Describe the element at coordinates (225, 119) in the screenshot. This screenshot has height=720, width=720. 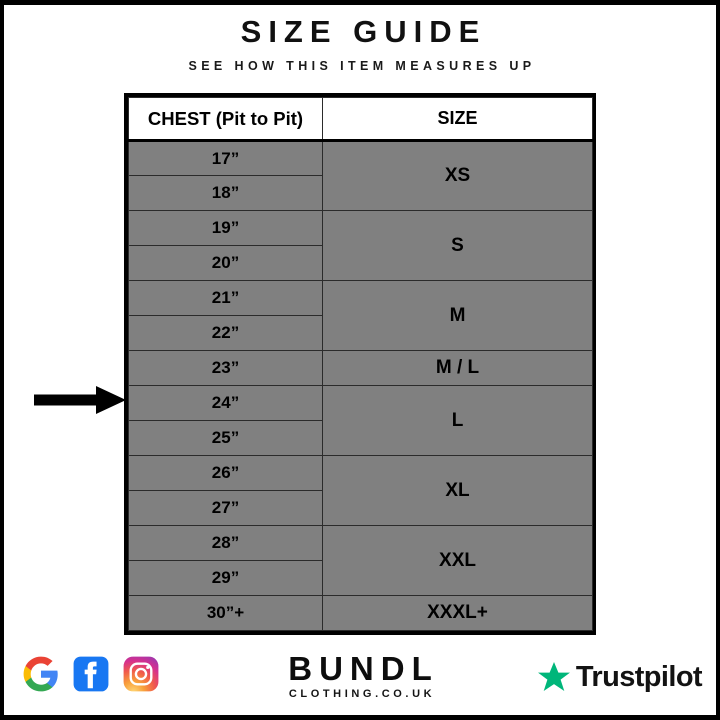
I see `column-header-chest: CHEST (Pit to Pit)` at that location.